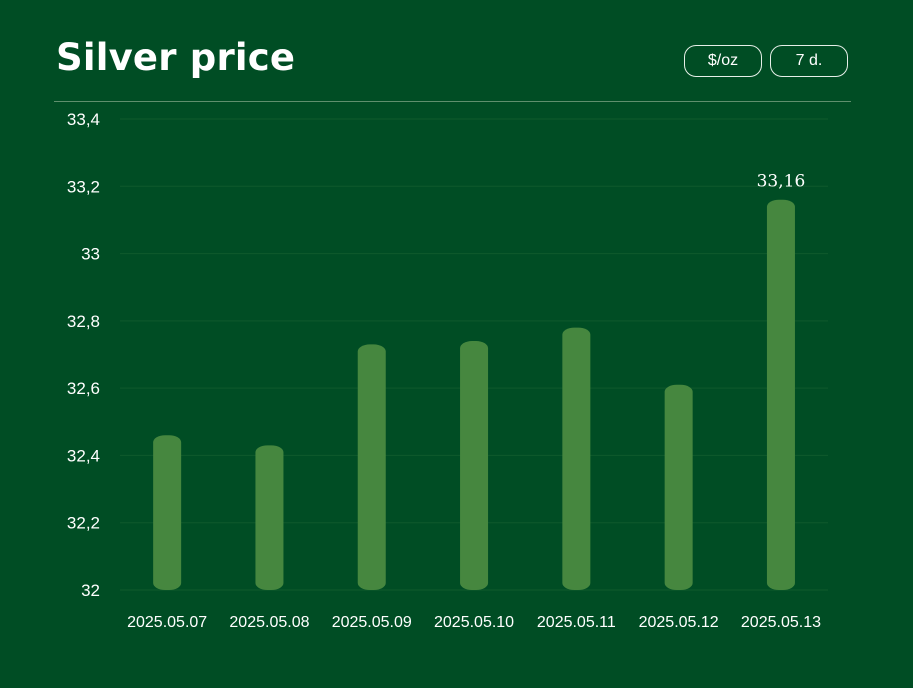 The image size is (913, 688). I want to click on data-label: 33,16, so click(781, 182).